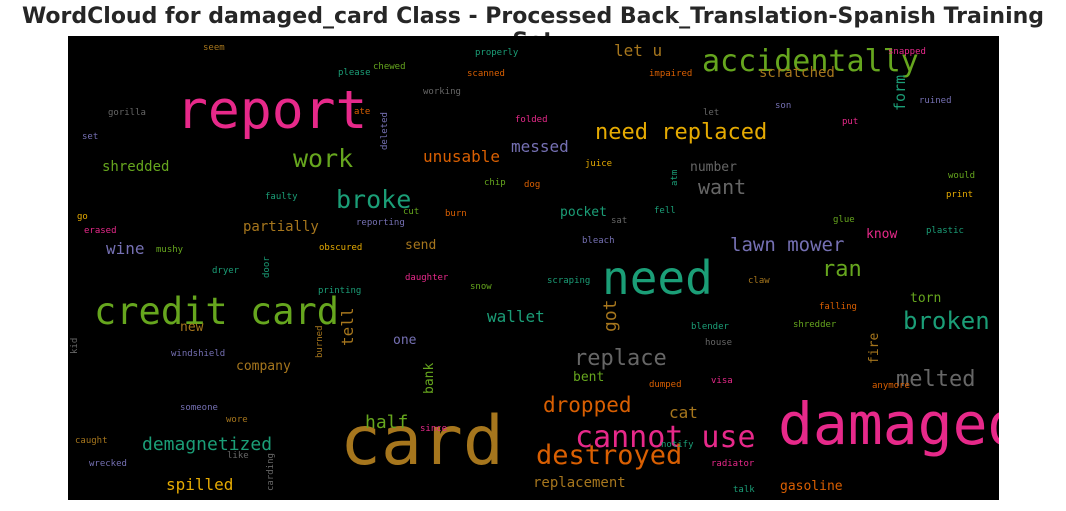  Describe the element at coordinates (598, 164) in the screenshot. I see `word-juice: juice` at that location.